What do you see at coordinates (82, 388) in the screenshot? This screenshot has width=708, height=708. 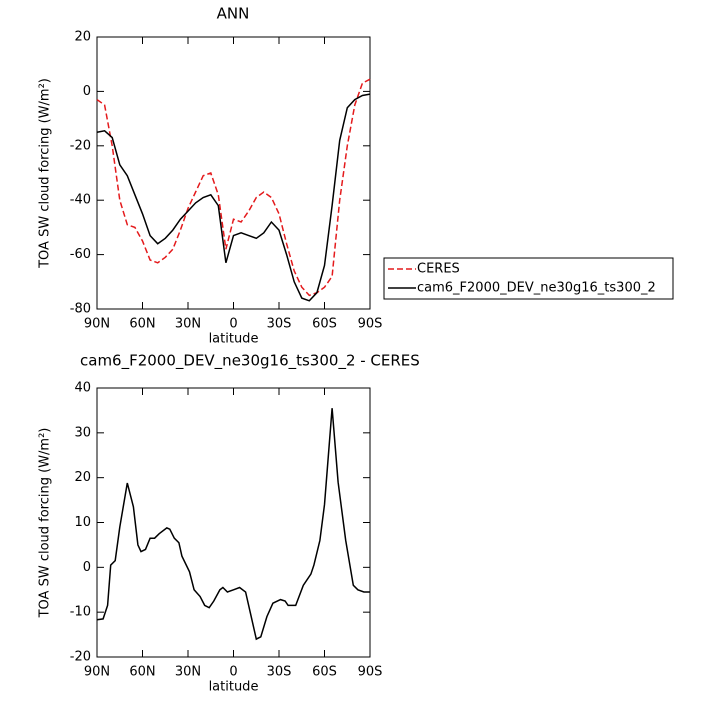 I see `y-tick-label: 40` at bounding box center [82, 388].